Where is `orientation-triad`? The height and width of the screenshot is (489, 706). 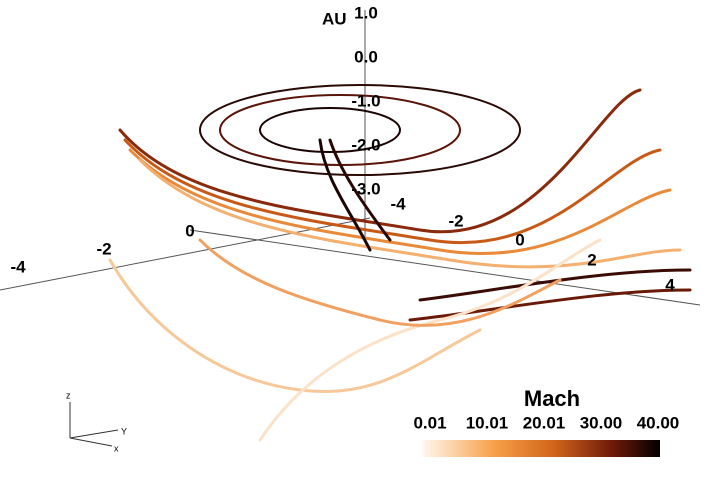
orientation-triad is located at coordinates (94, 424).